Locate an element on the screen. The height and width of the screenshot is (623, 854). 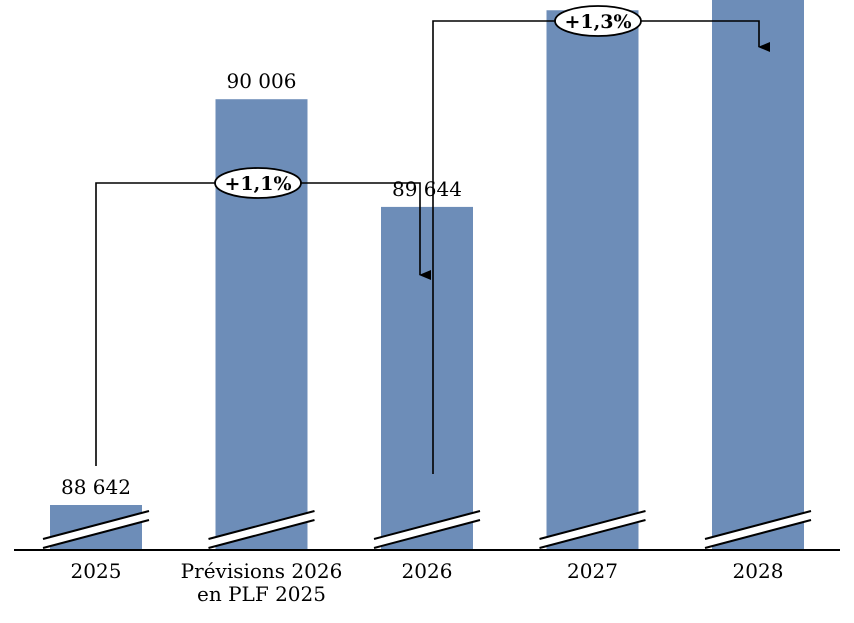
axis-breaks-layer is located at coordinates (427, 529).